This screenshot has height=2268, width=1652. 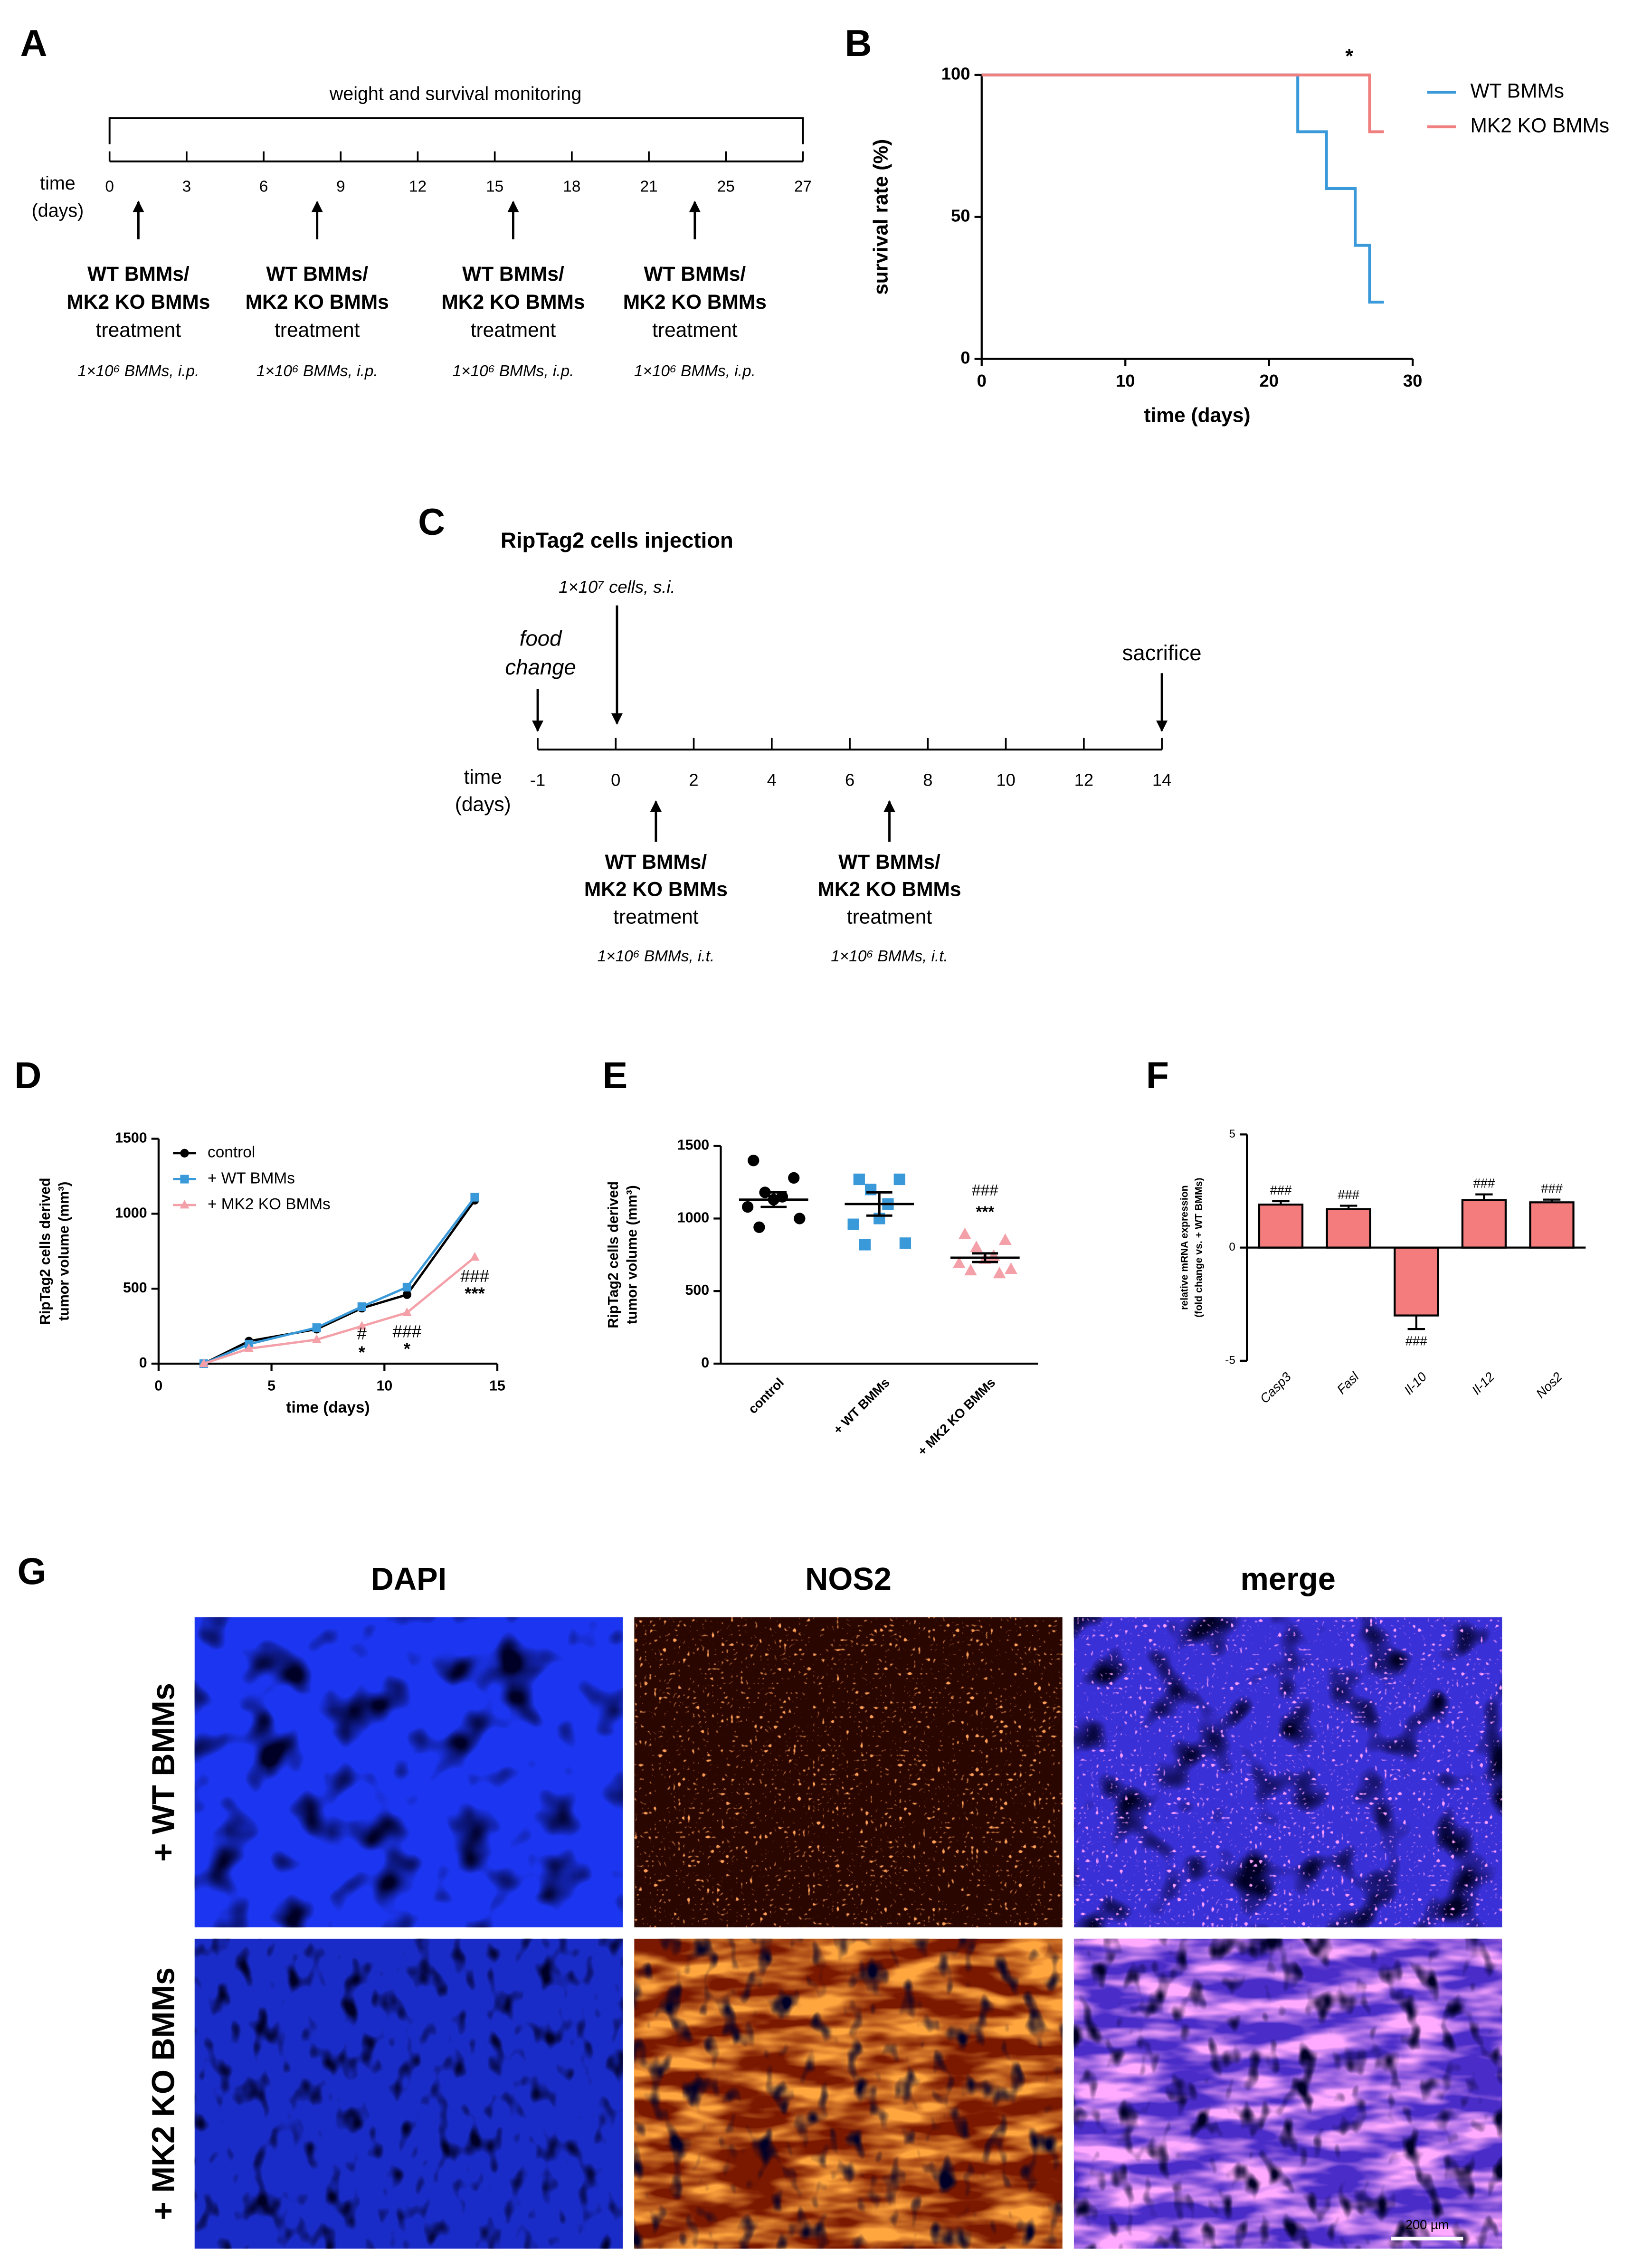 I want to click on row-label: + WT BMMs, so click(x=163, y=1772).